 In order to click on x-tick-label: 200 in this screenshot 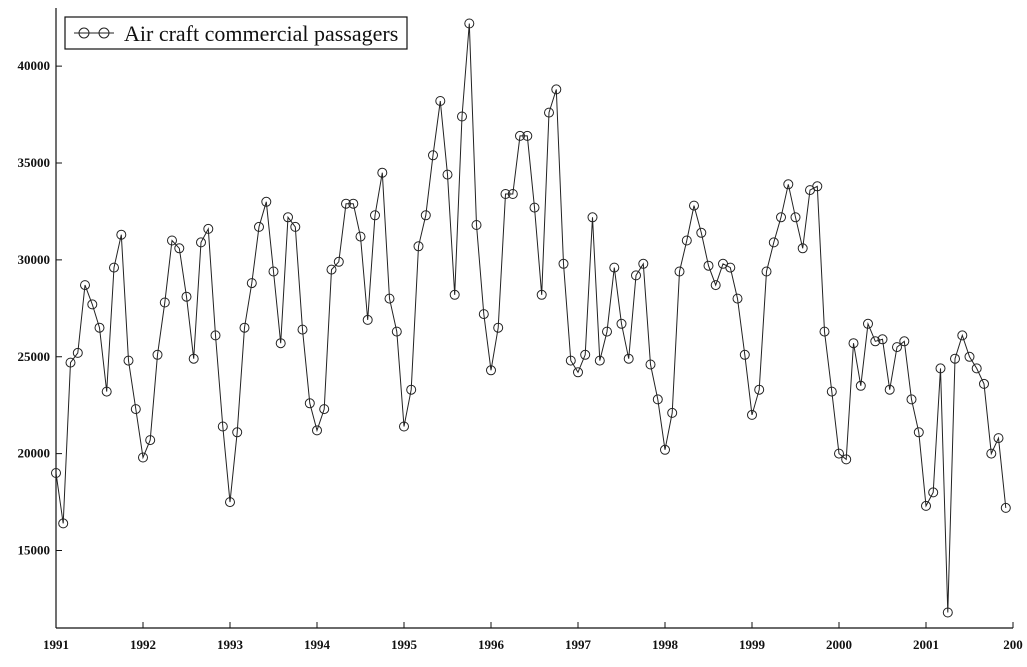, I will do `click(1013, 644)`.